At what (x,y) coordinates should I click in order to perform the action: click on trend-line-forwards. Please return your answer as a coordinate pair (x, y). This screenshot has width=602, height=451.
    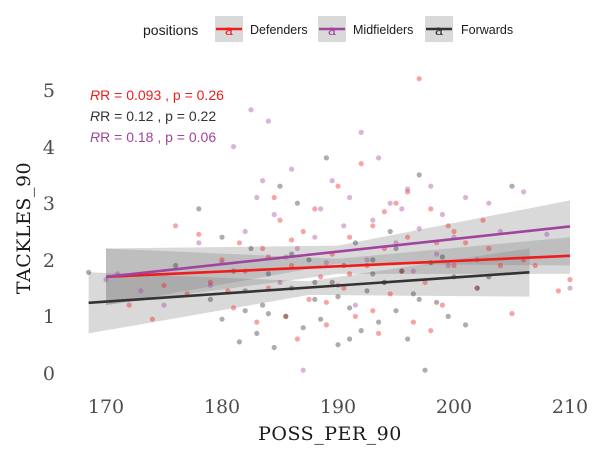
    Looking at the image, I should click on (309, 288).